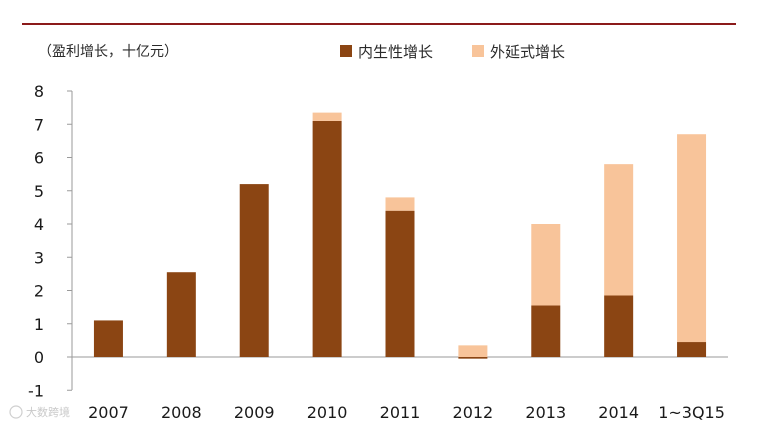  What do you see at coordinates (39, 158) in the screenshot?
I see `y-tick-label: 6` at bounding box center [39, 158].